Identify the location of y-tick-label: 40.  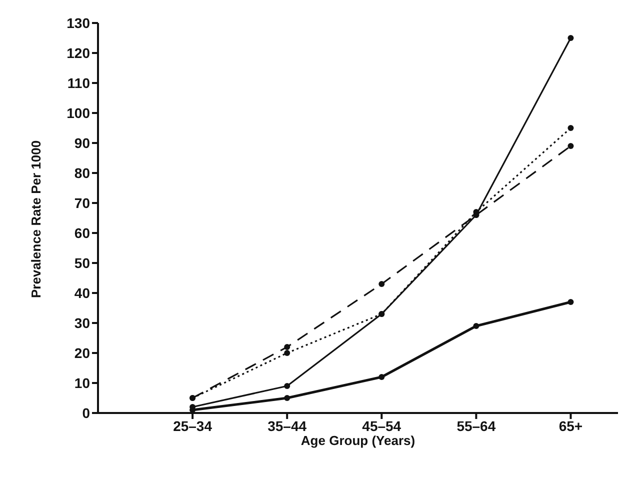
(82, 292).